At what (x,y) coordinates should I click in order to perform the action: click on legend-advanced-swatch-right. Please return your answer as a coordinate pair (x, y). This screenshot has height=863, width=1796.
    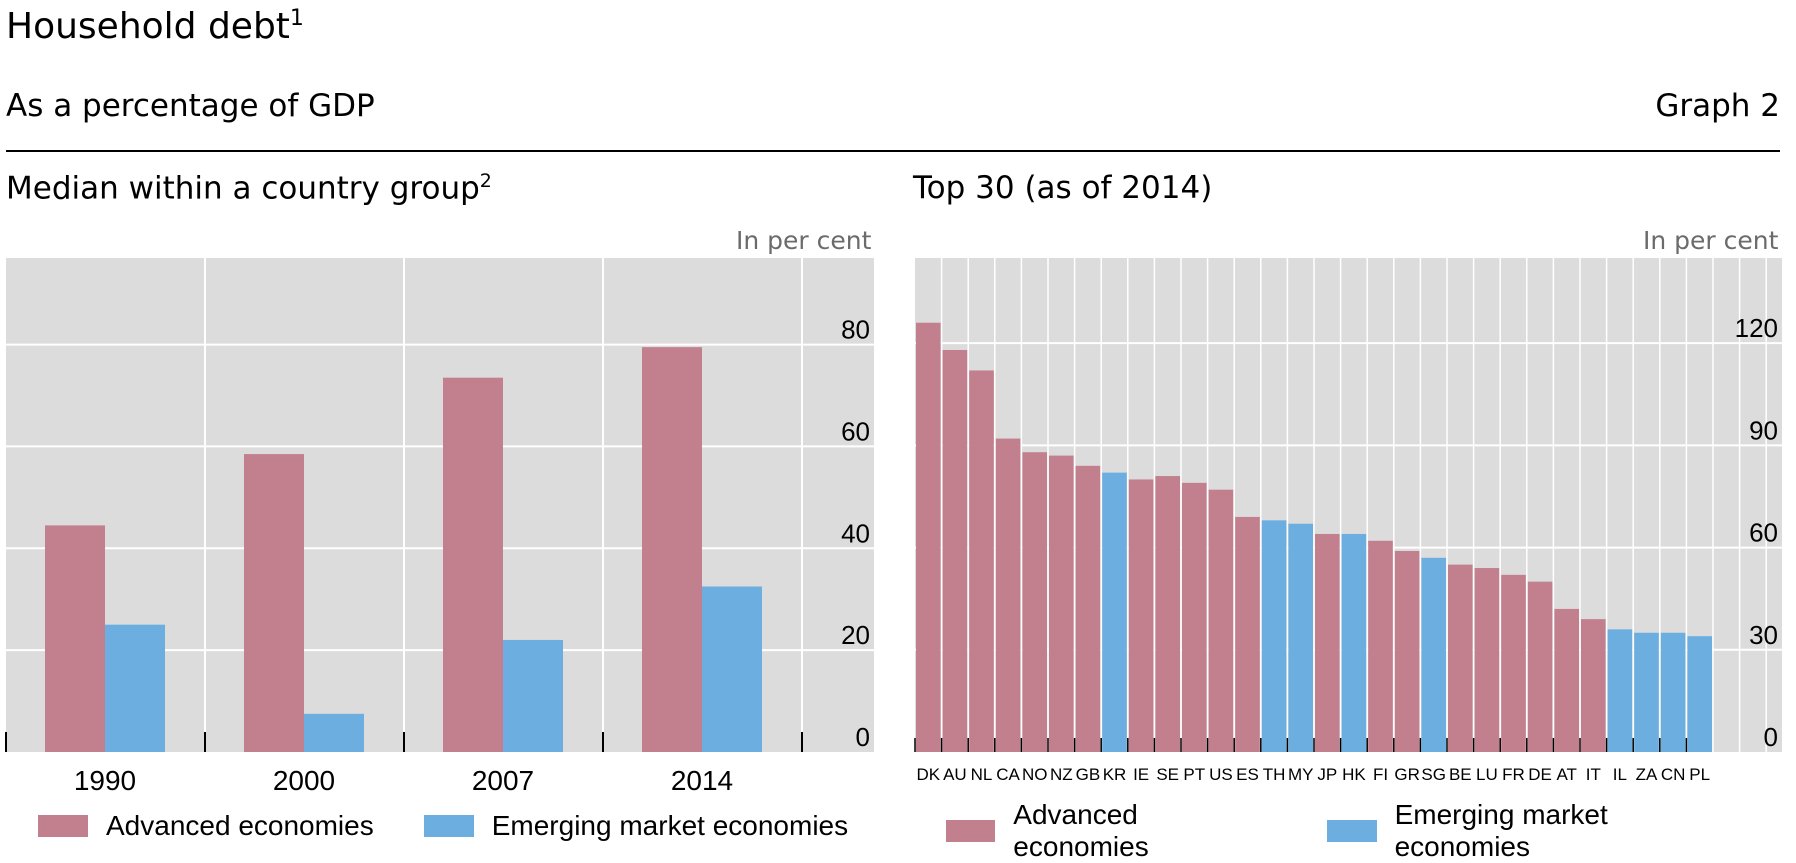
    Looking at the image, I should click on (971, 831).